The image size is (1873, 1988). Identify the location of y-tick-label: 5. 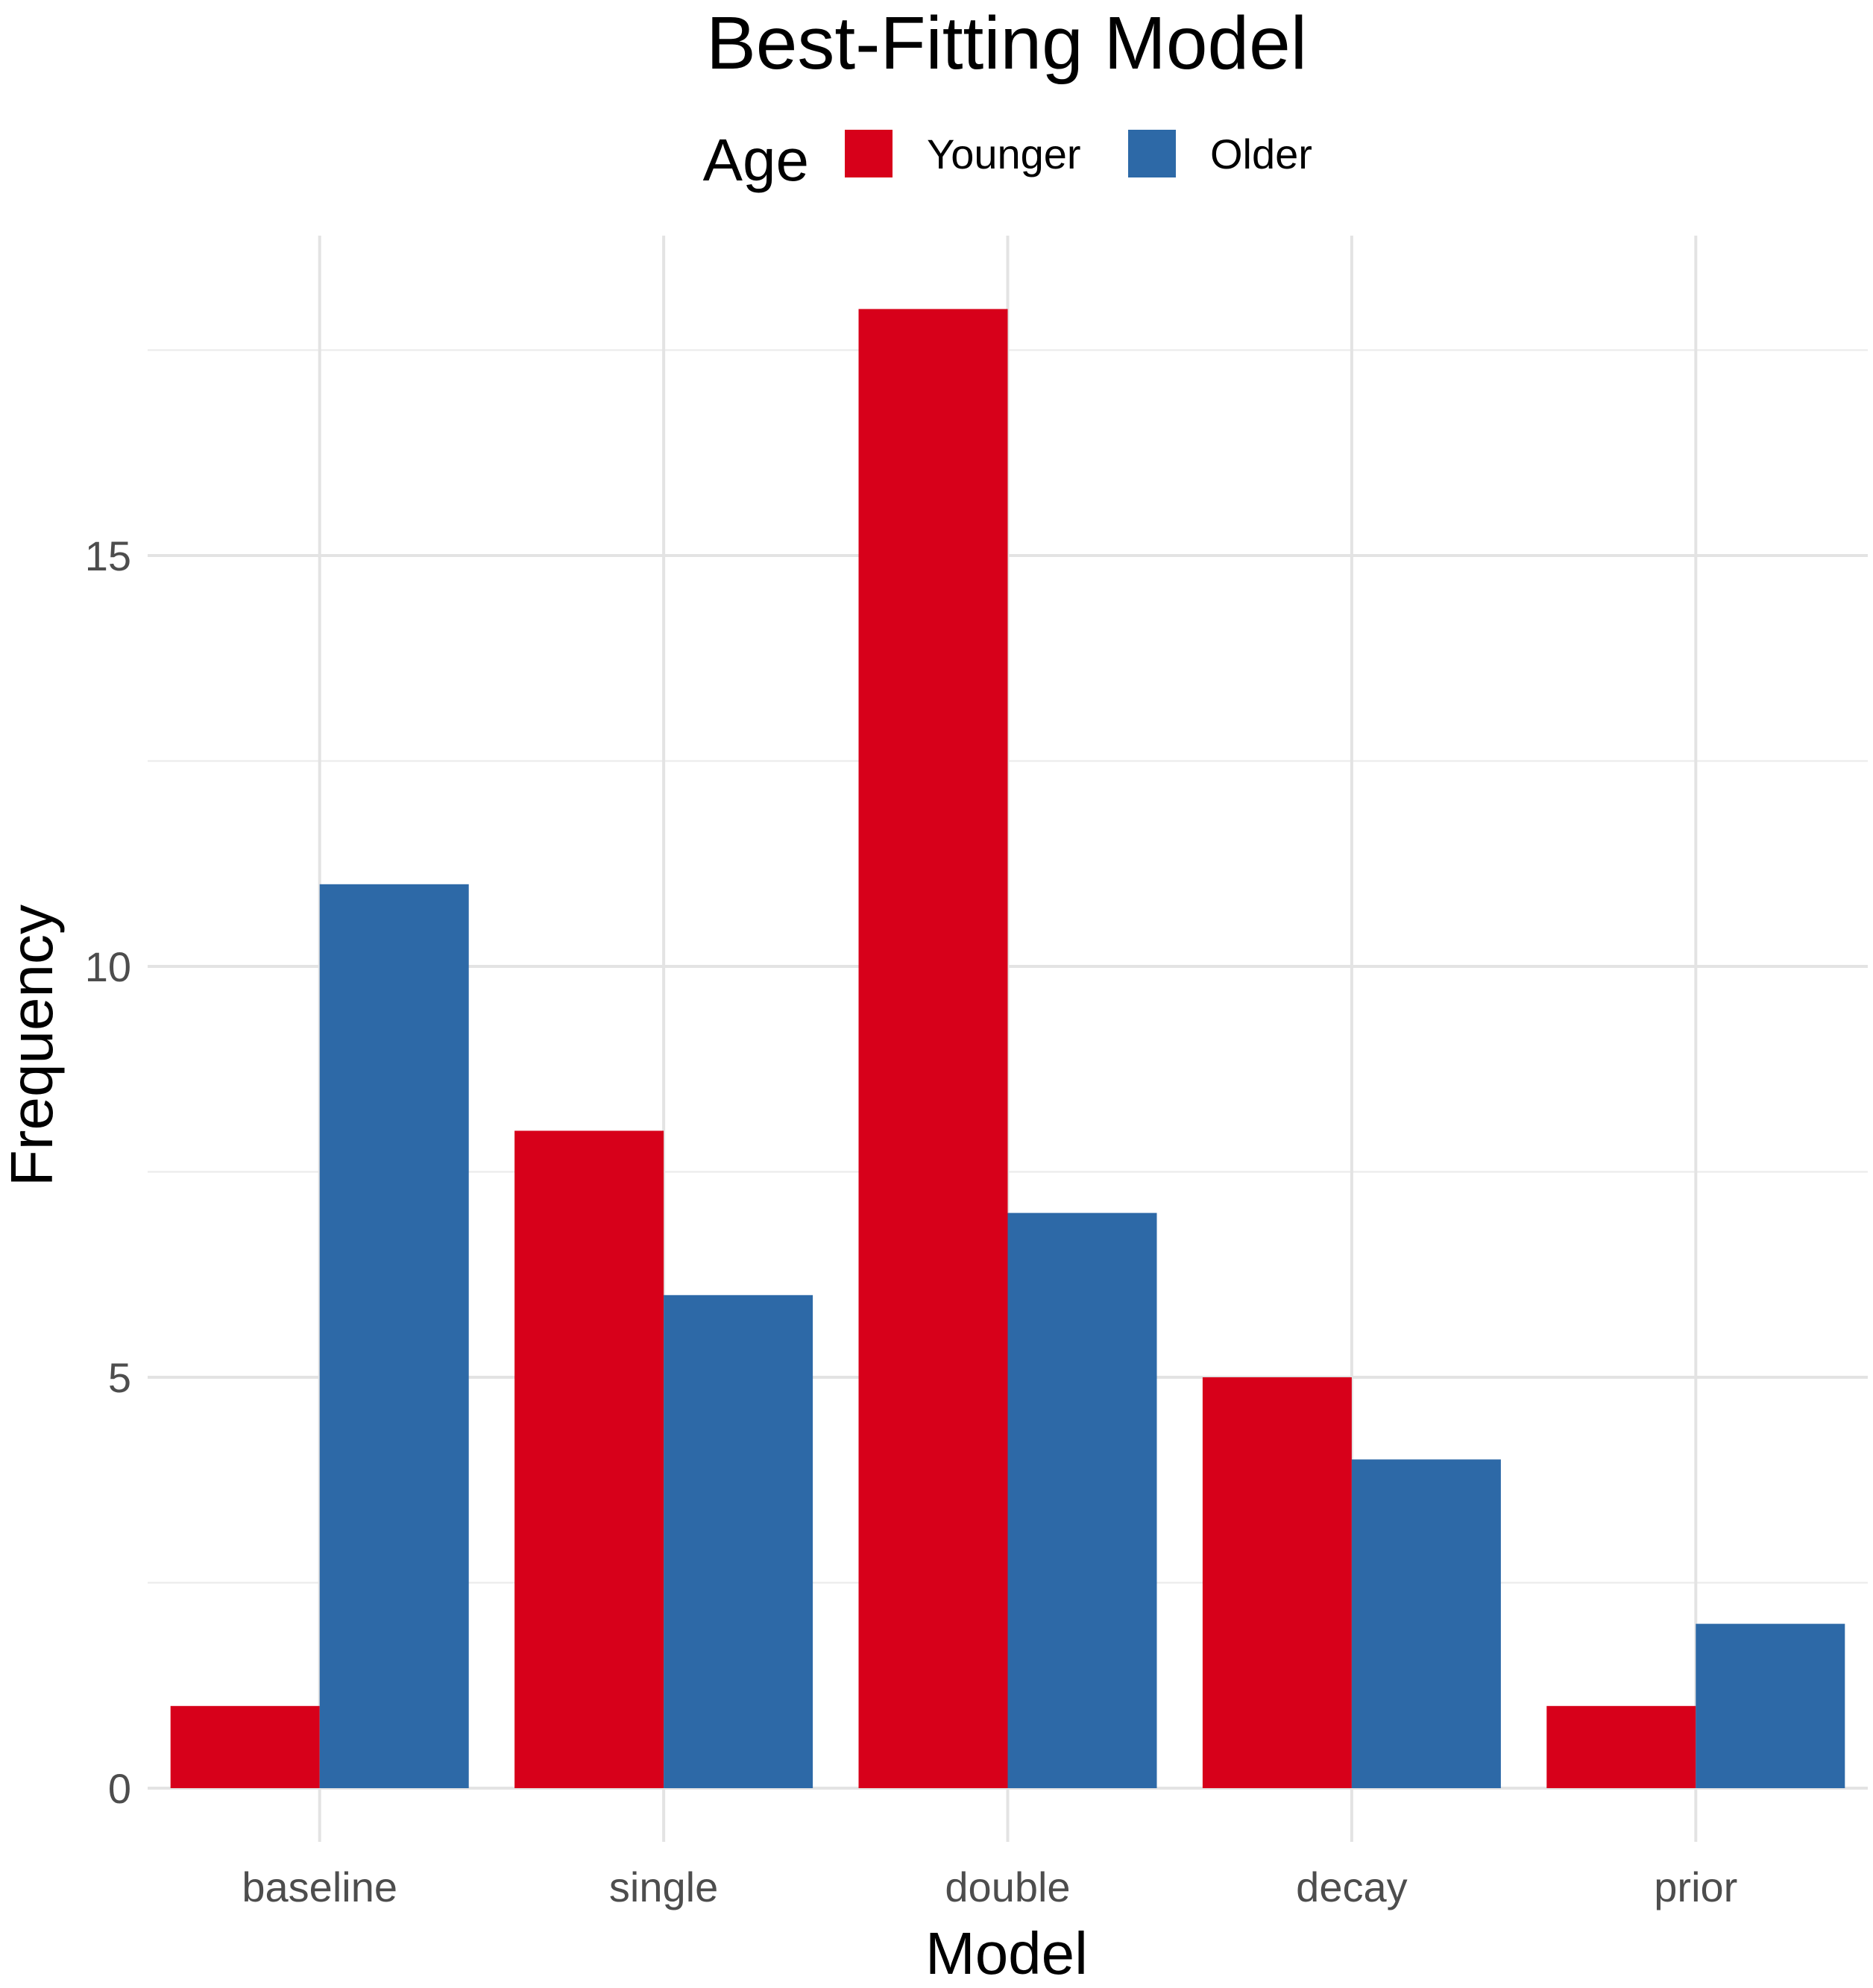
(119, 1377).